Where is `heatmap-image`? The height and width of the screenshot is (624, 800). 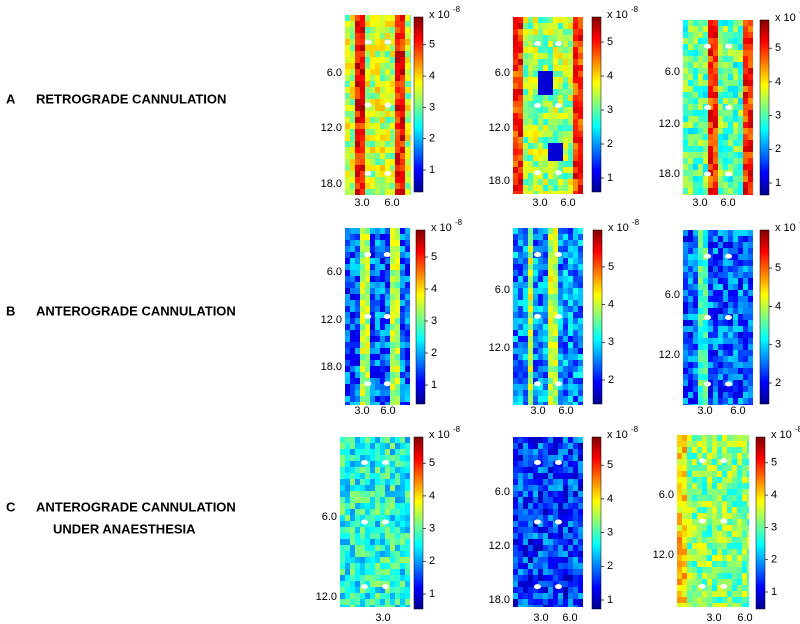
heatmap-image is located at coordinates (548, 105).